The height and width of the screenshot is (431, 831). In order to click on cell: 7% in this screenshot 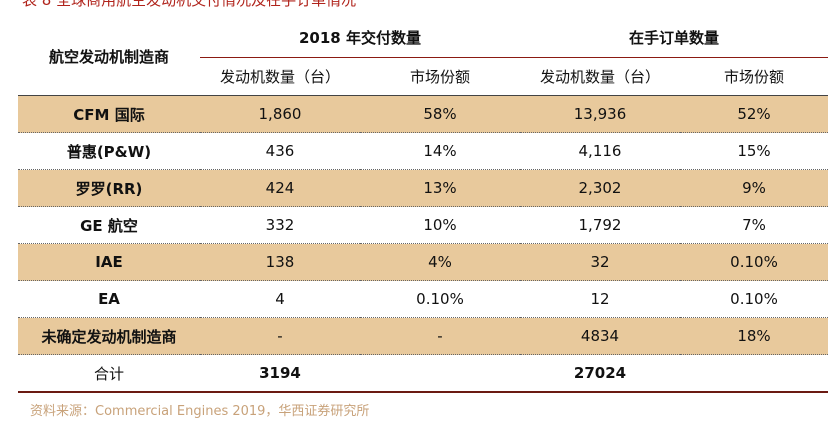, I will do `click(754, 225)`.